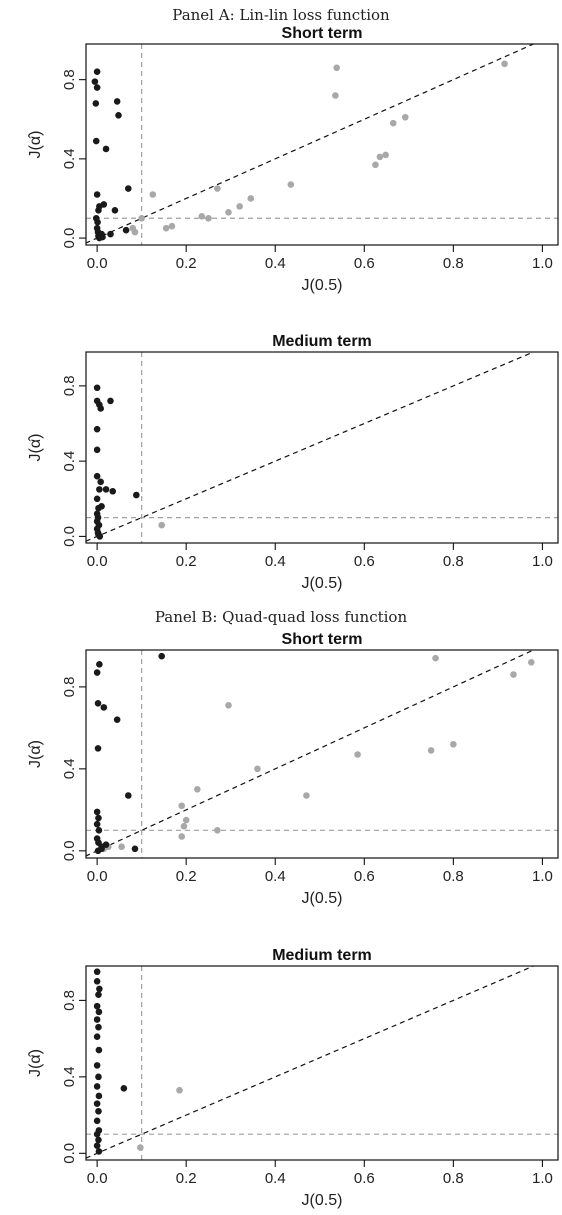 The image size is (562, 1215). What do you see at coordinates (310, 753) in the screenshot?
I see `diagonal-line` at bounding box center [310, 753].